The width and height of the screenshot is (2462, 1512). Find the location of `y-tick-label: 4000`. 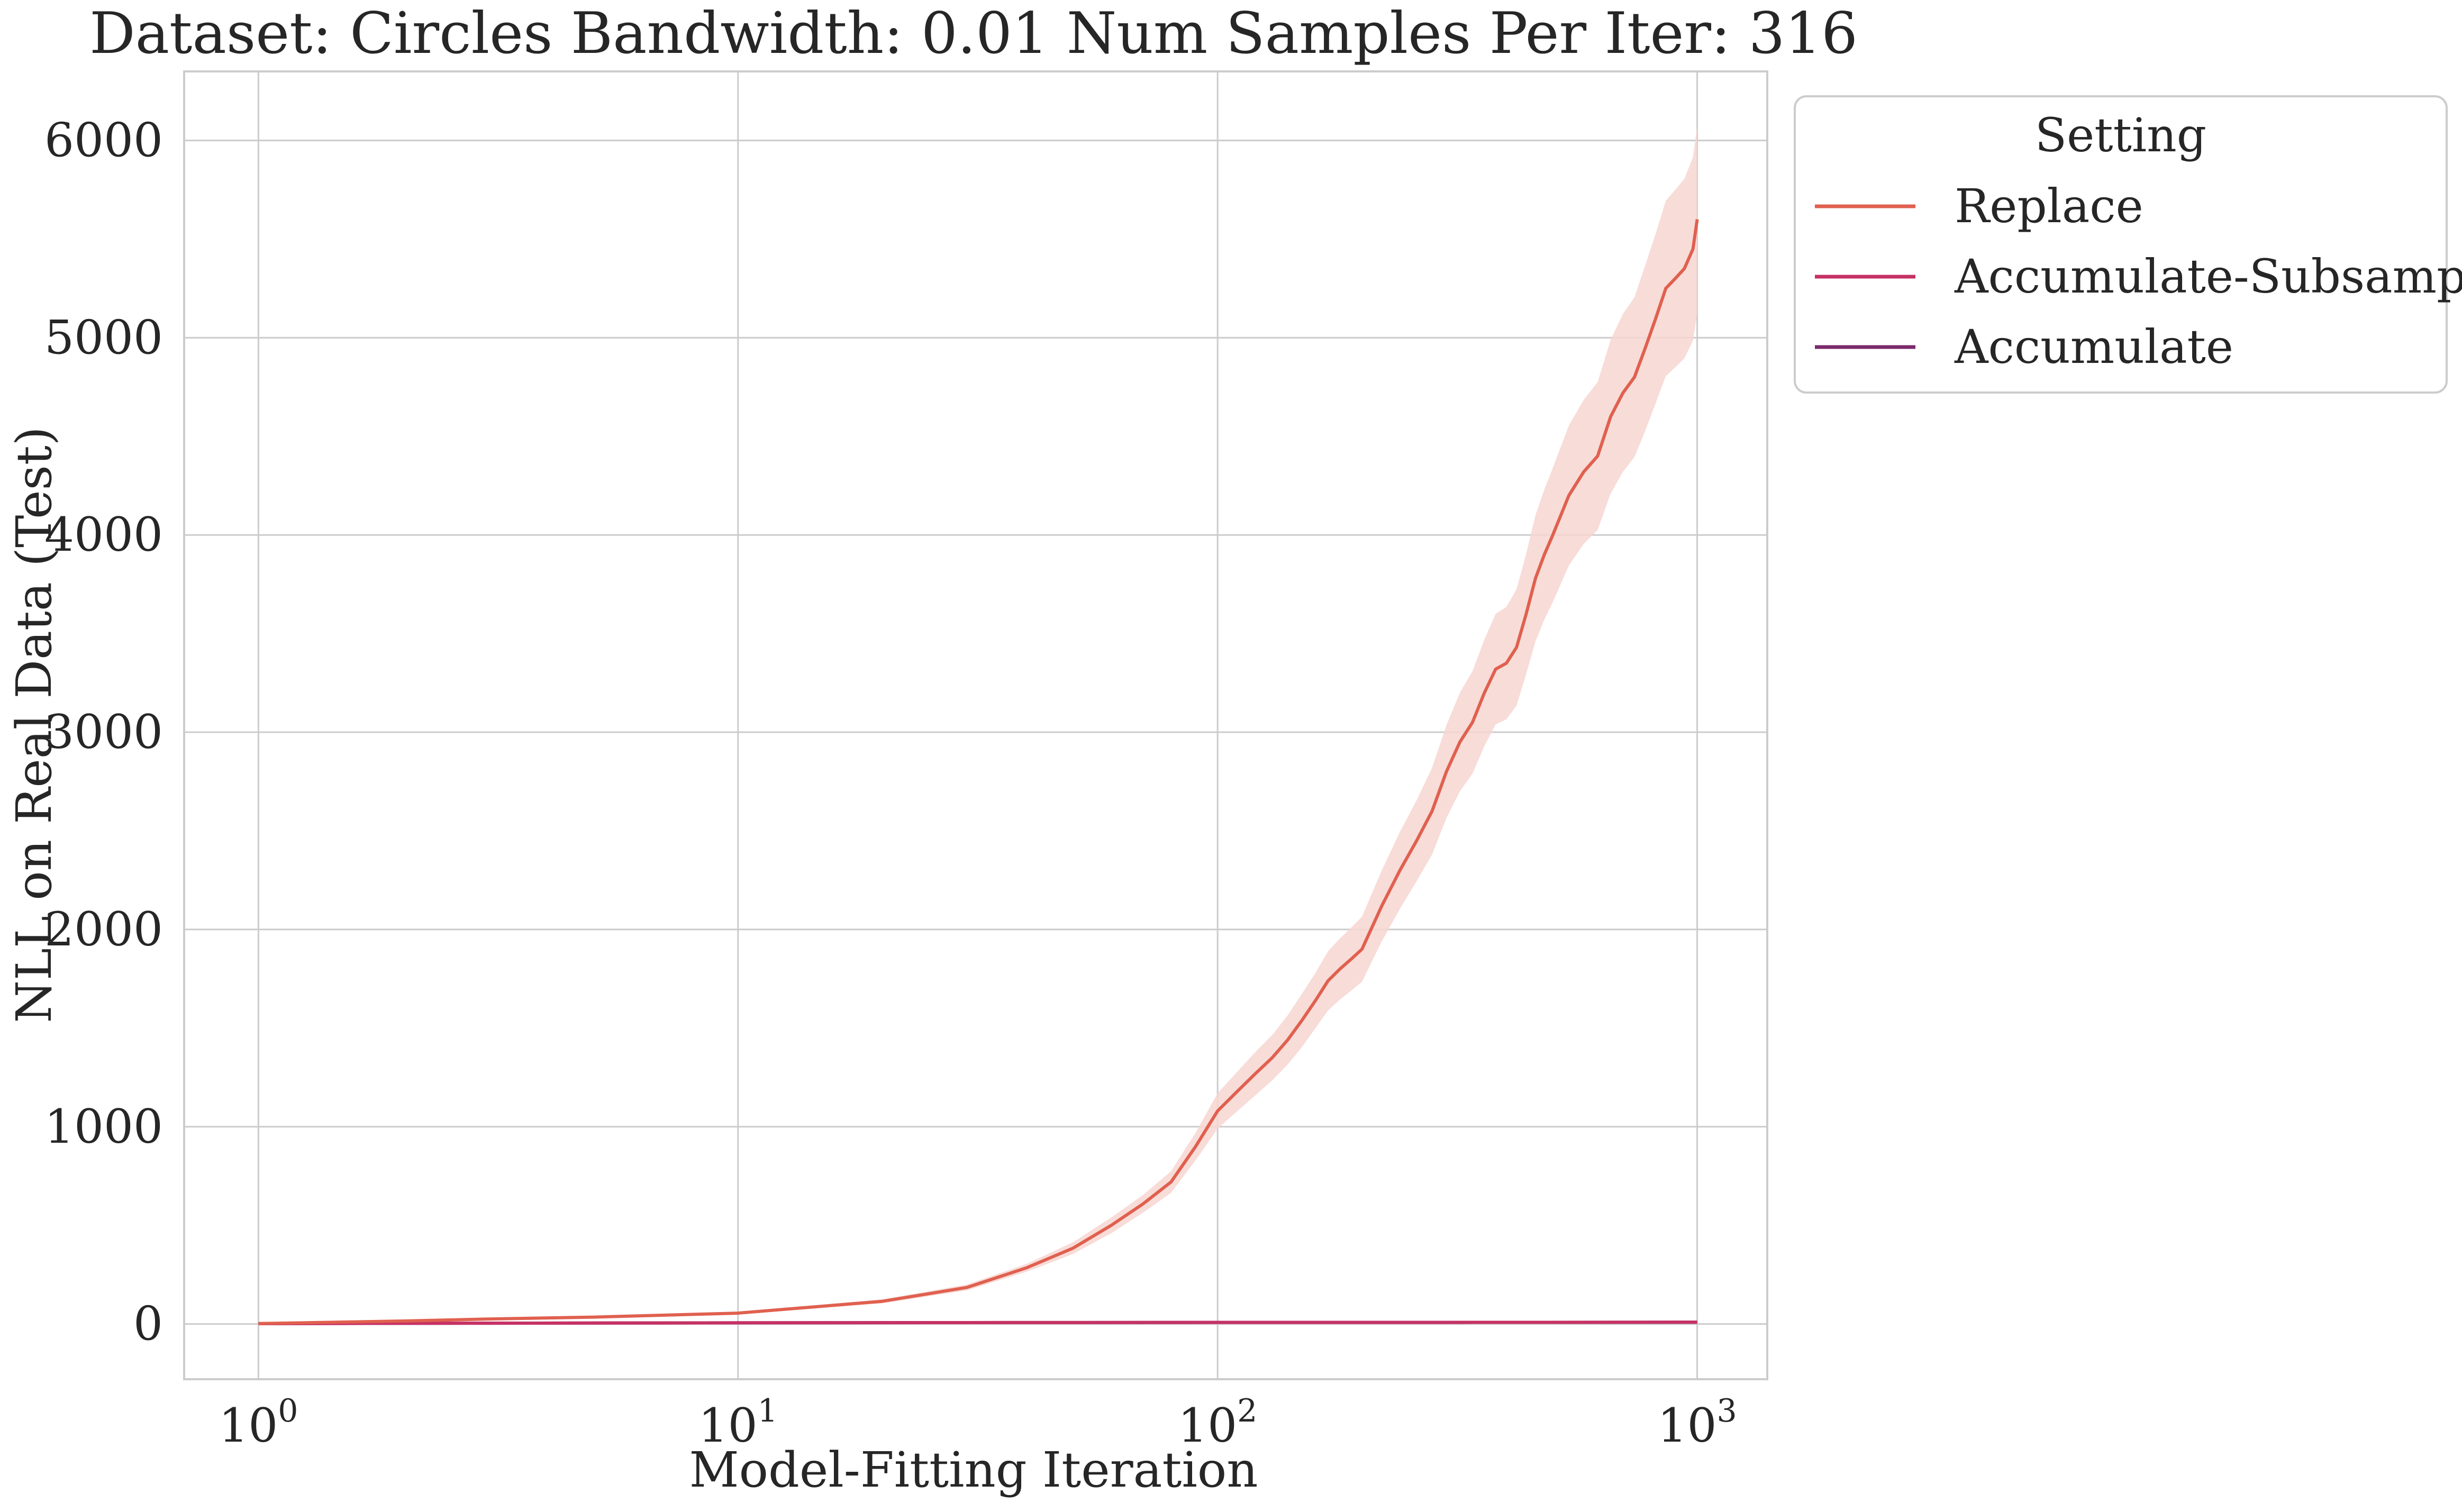

y-tick-label: 4000 is located at coordinates (104, 535).